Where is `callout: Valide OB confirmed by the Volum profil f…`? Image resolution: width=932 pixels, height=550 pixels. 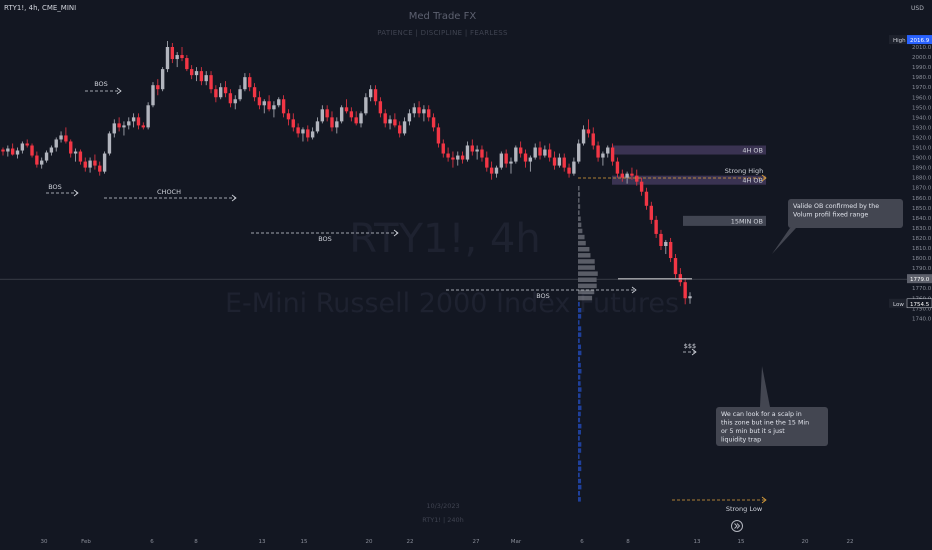
callout: Valide OB confirmed by the Volum profil f… is located at coordinates (837, 226).